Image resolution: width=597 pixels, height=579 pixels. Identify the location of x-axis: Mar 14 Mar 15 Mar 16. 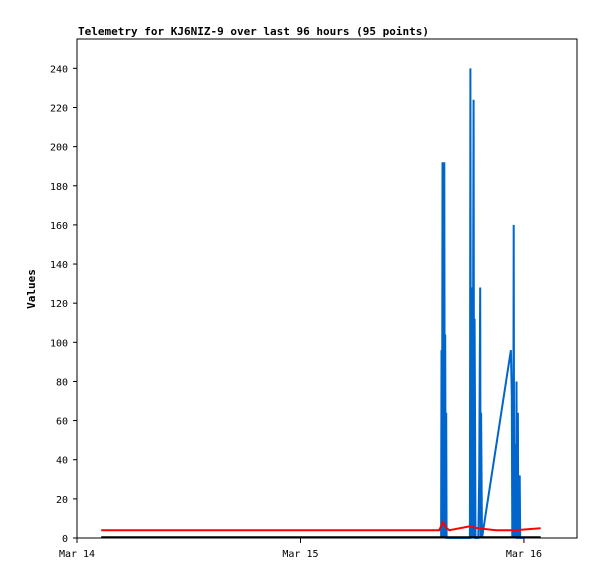
(300, 549).